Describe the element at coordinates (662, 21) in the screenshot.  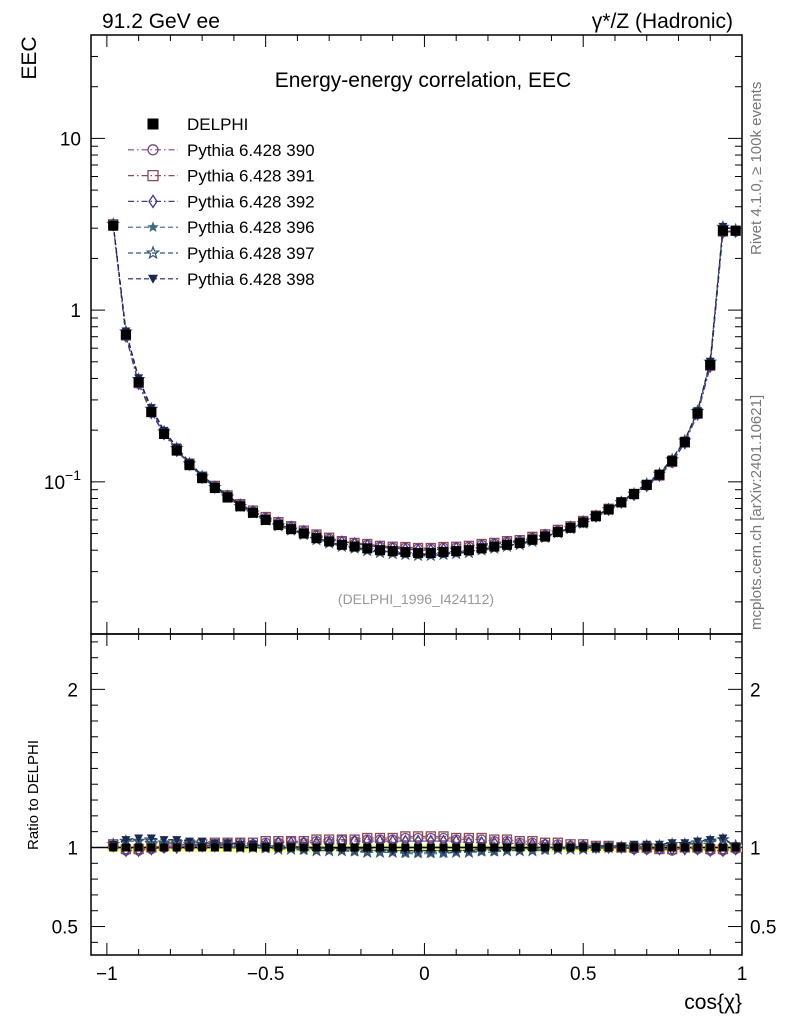
I see `header-process-label: γ*/Z (Hadronic)` at that location.